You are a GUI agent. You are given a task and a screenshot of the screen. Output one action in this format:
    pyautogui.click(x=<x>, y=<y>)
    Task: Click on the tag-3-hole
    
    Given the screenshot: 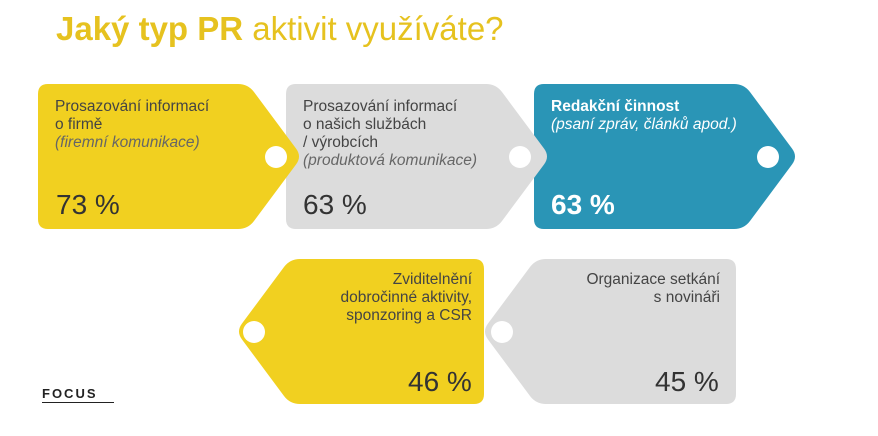 What is the action you would take?
    pyautogui.click(x=768, y=157)
    